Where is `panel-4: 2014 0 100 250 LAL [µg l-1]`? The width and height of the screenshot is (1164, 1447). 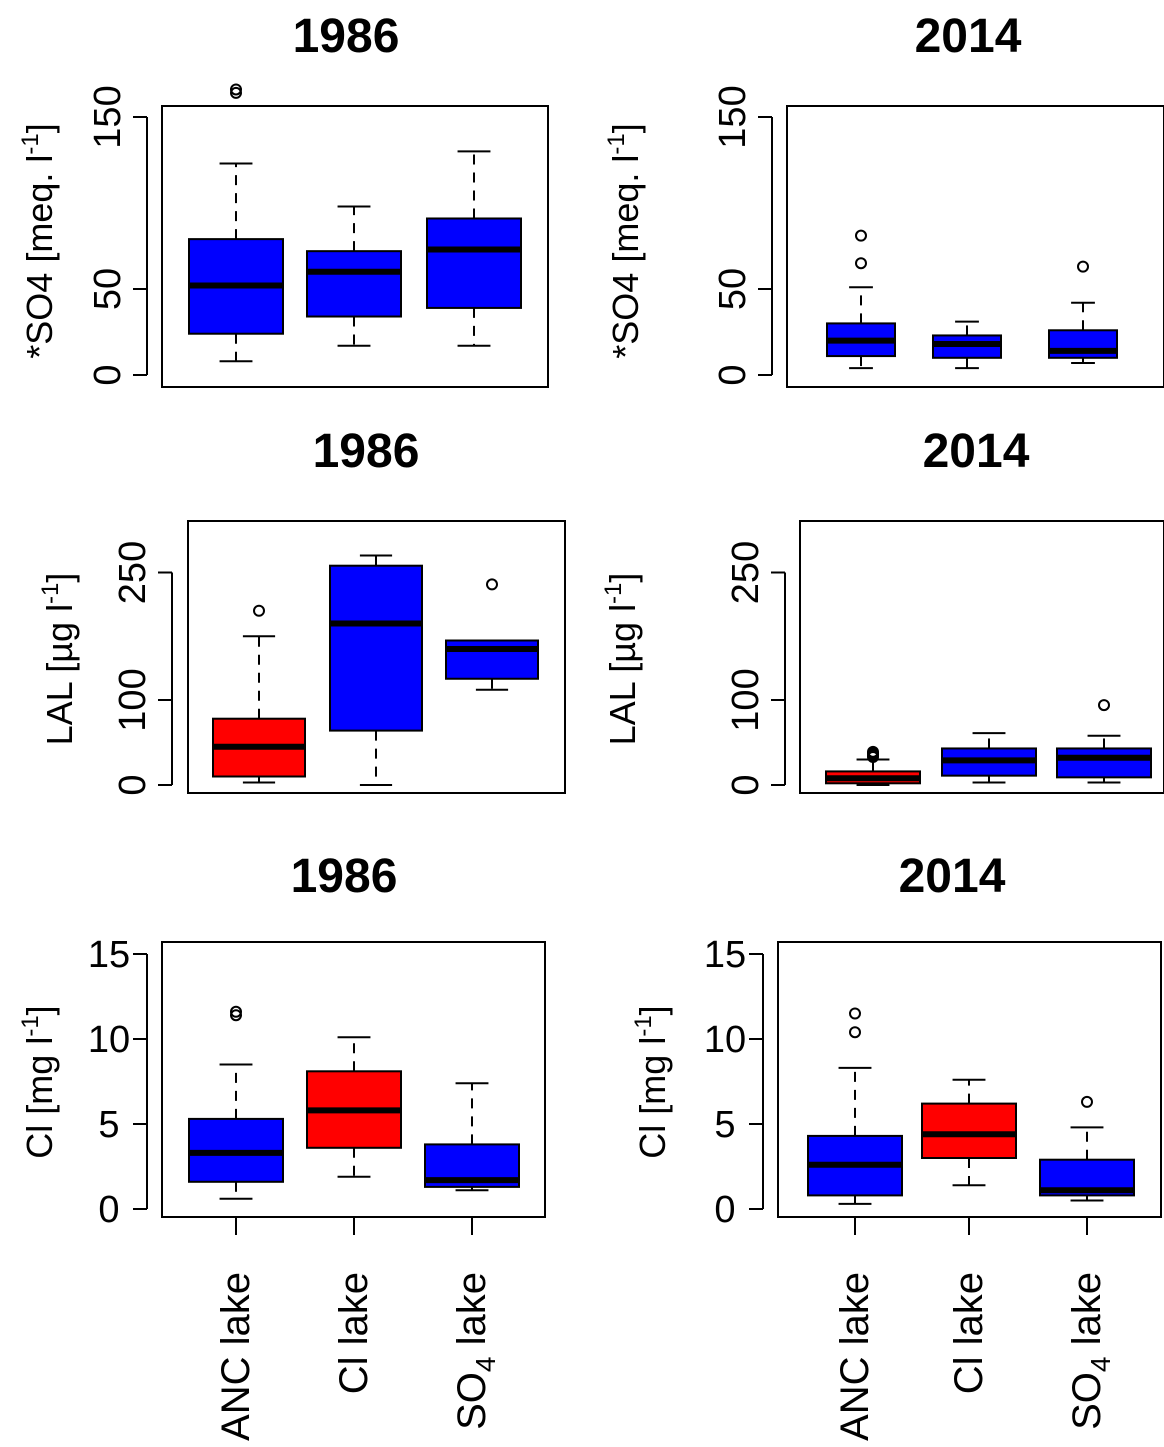 panel-4: 2014 0 100 250 LAL [µg l-1] is located at coordinates (882, 610).